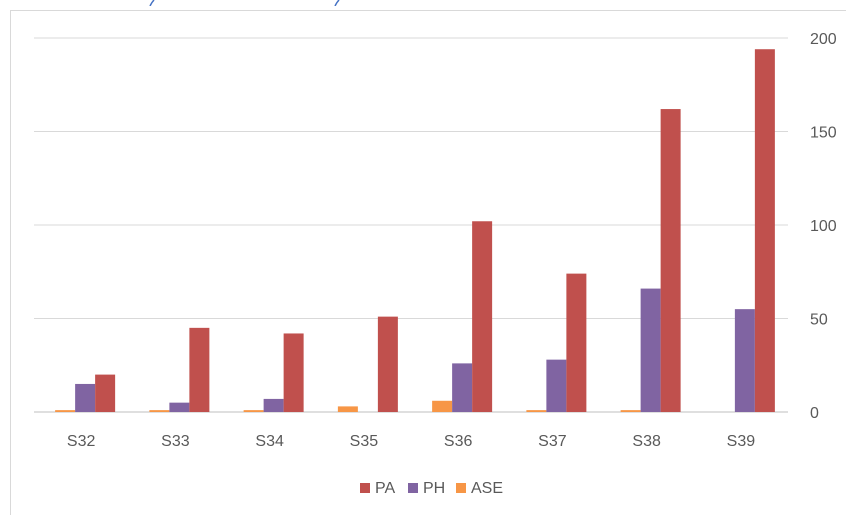 This screenshot has width=846, height=515. Describe the element at coordinates (819, 320) in the screenshot. I see `y-tick-label: 50` at that location.